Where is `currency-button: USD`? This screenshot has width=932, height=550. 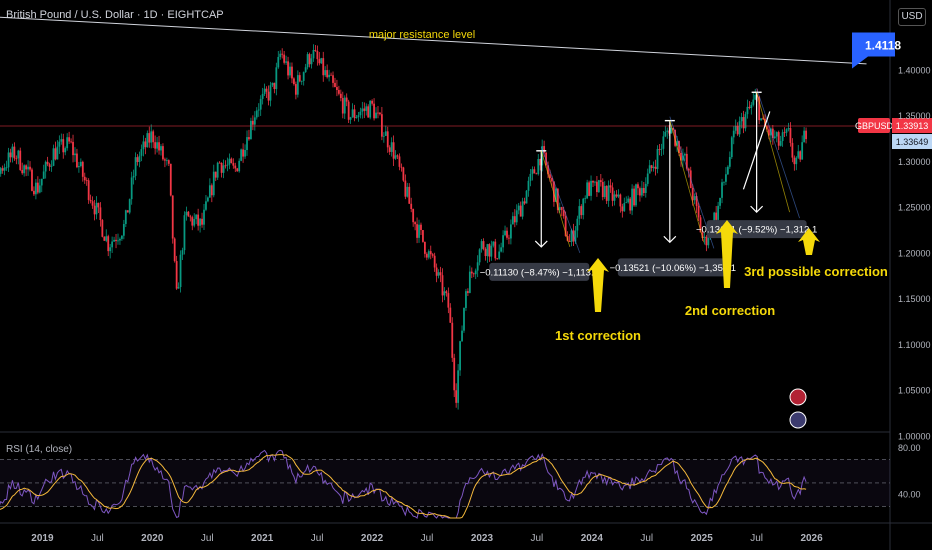 currency-button: USD is located at coordinates (912, 17).